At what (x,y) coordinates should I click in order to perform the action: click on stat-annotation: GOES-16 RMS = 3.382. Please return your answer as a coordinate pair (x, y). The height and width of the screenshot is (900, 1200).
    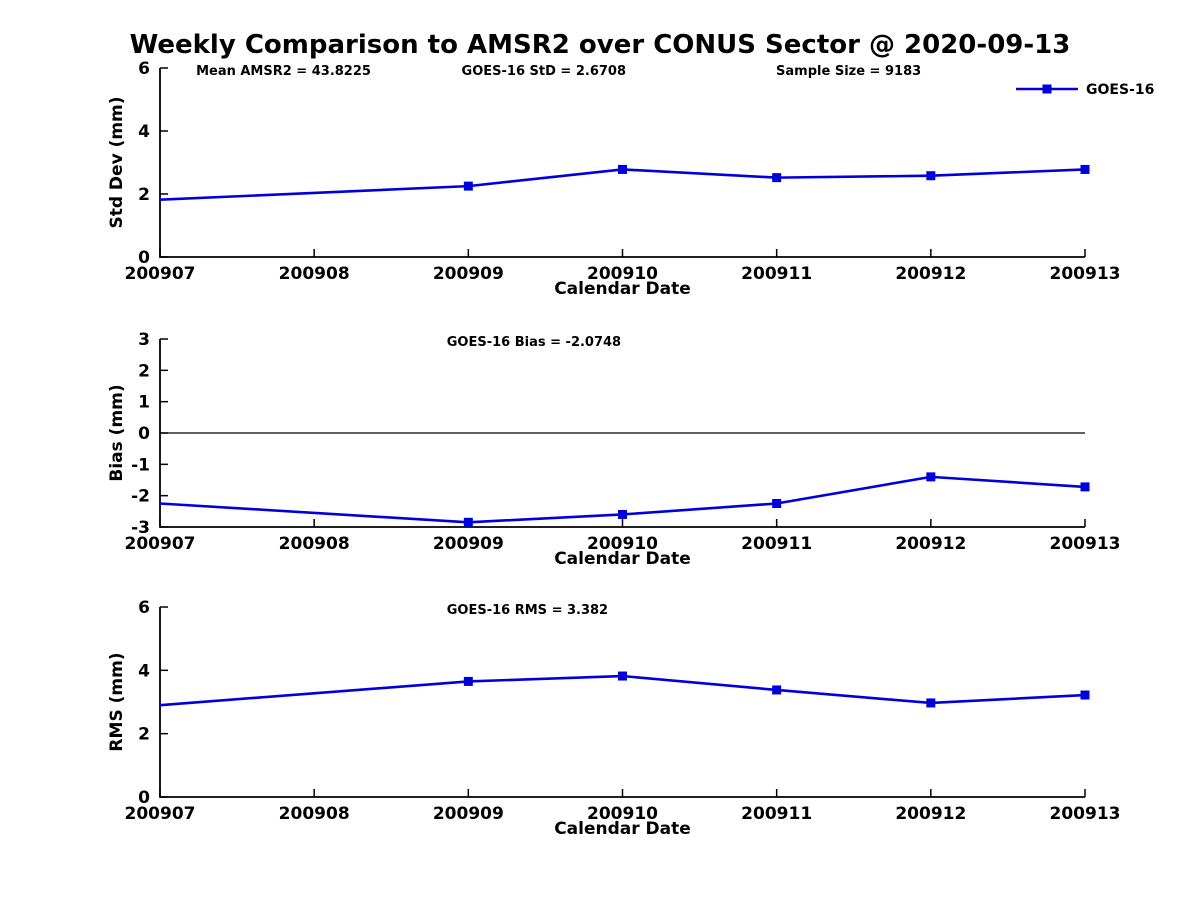
    Looking at the image, I should click on (527, 610).